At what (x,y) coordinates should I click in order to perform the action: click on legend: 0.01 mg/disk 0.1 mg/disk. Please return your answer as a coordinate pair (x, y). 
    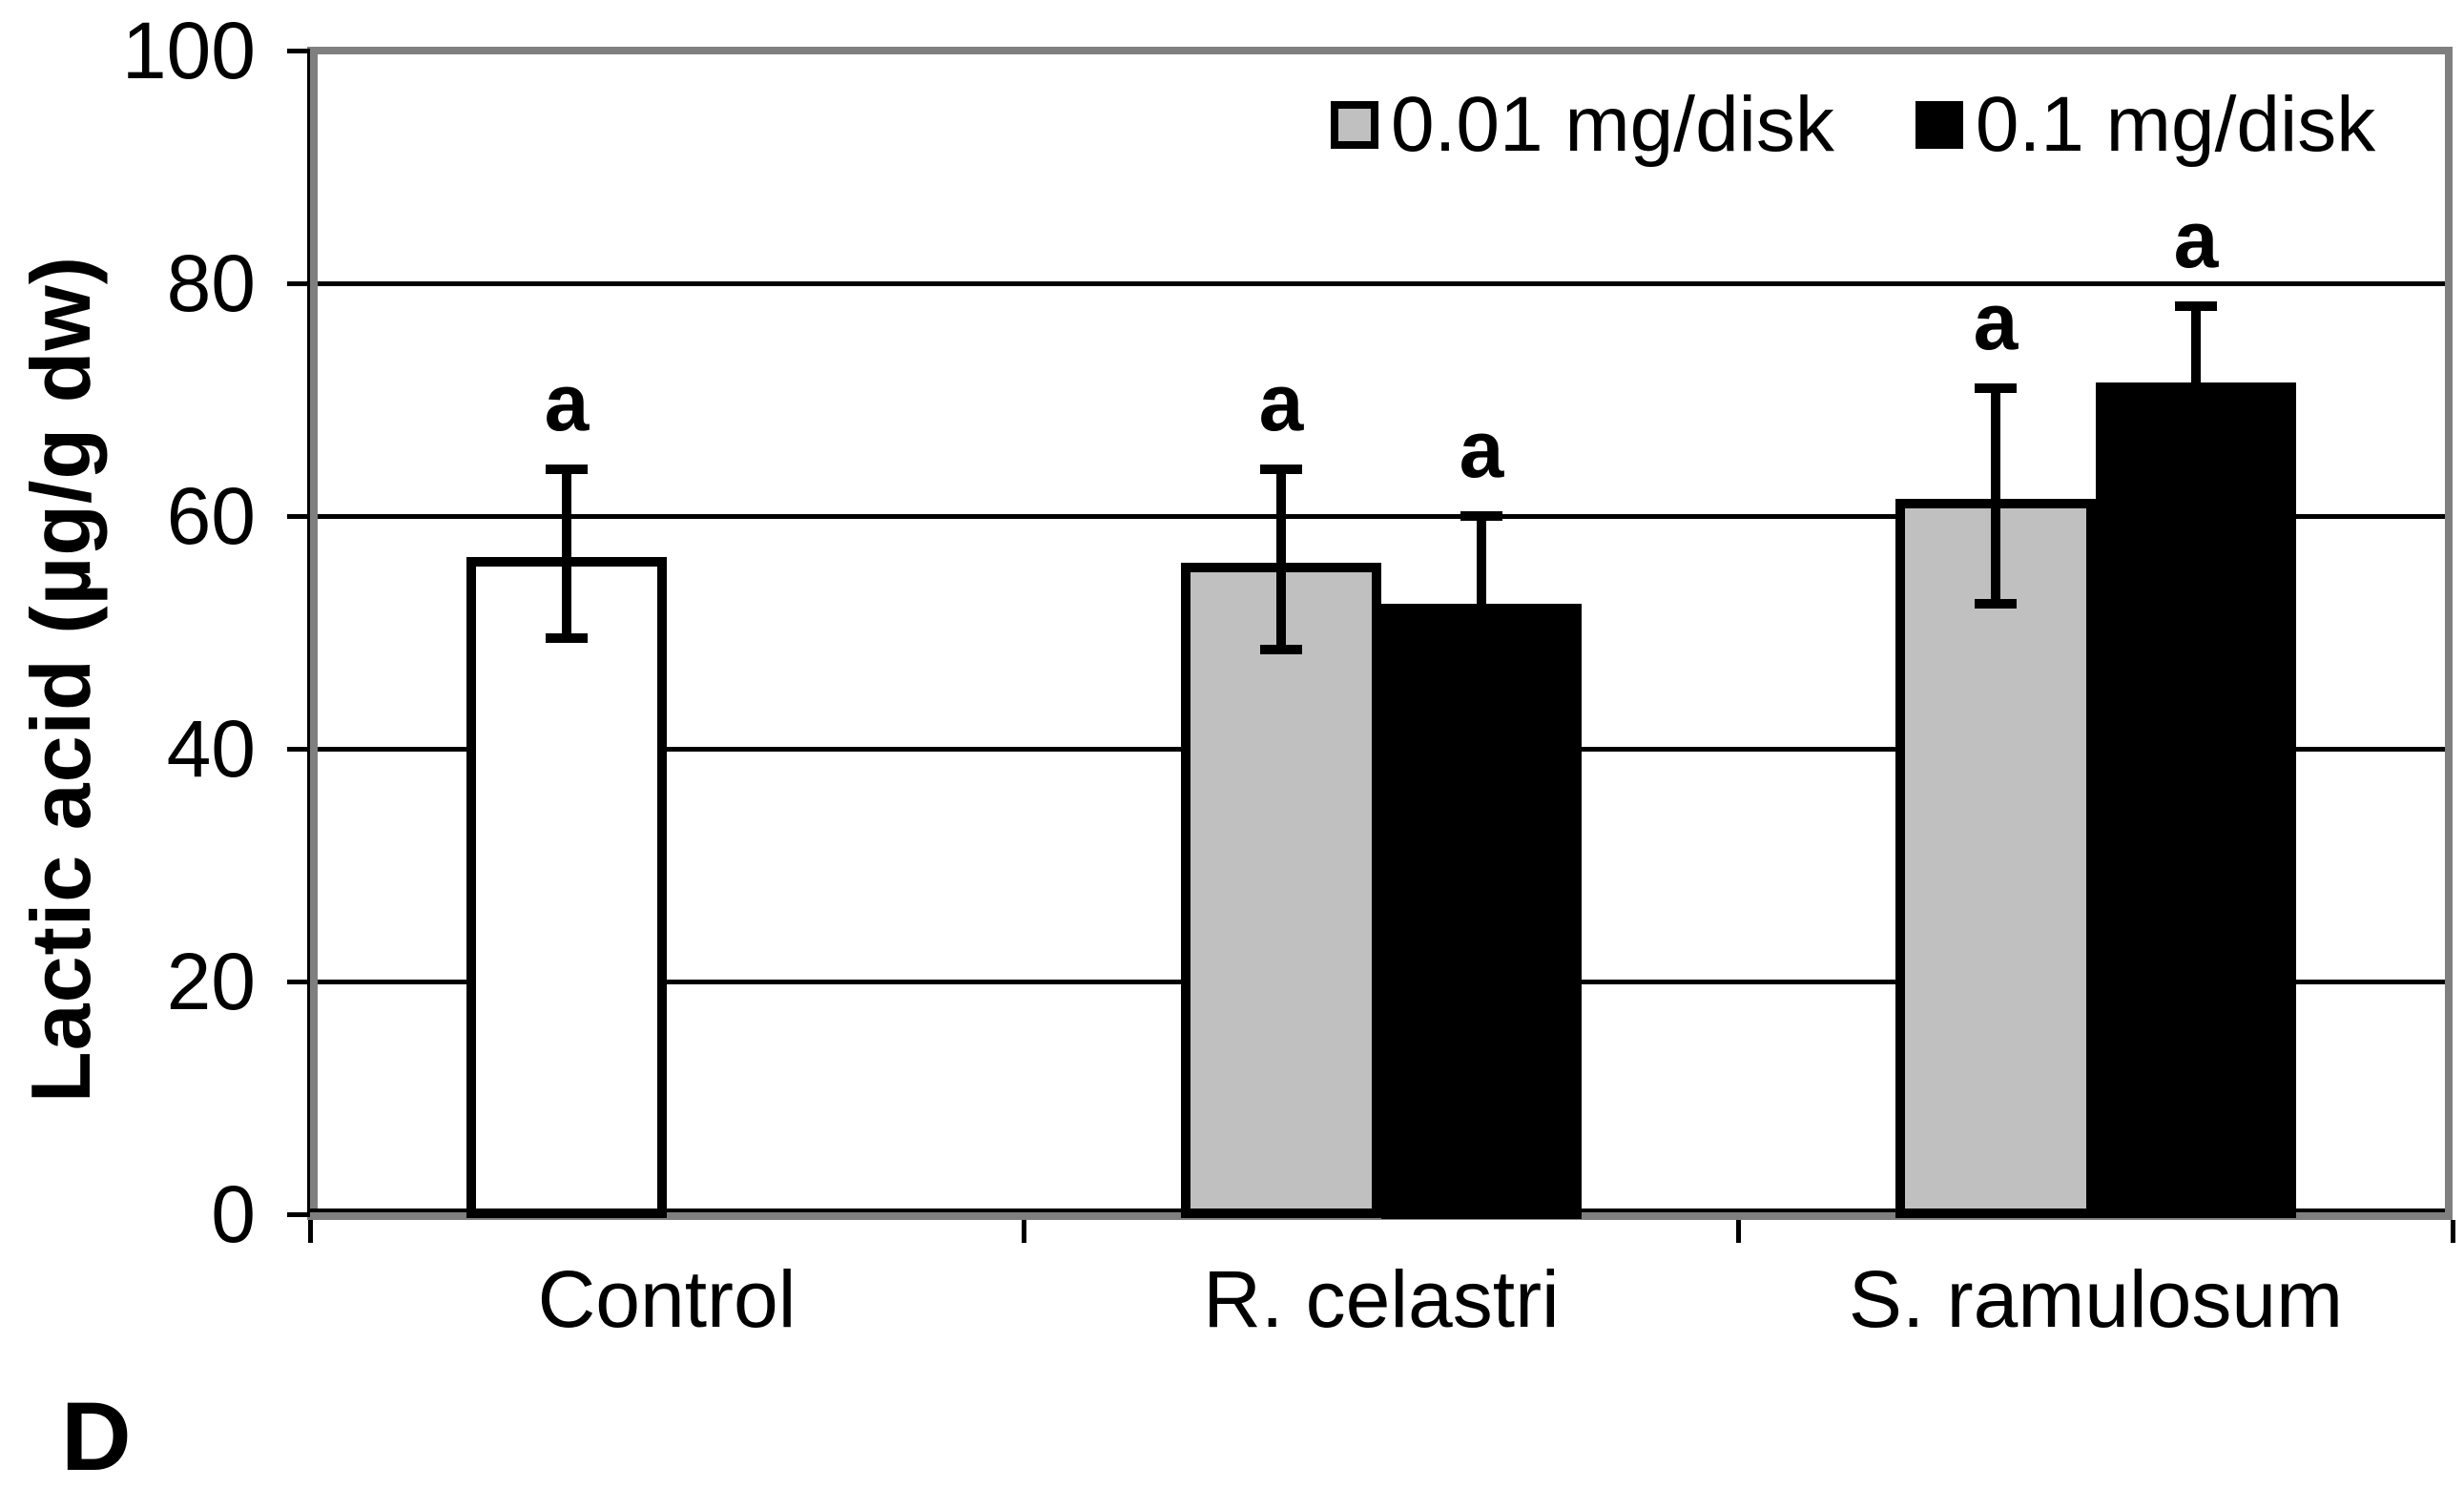
    Looking at the image, I should click on (1853, 125).